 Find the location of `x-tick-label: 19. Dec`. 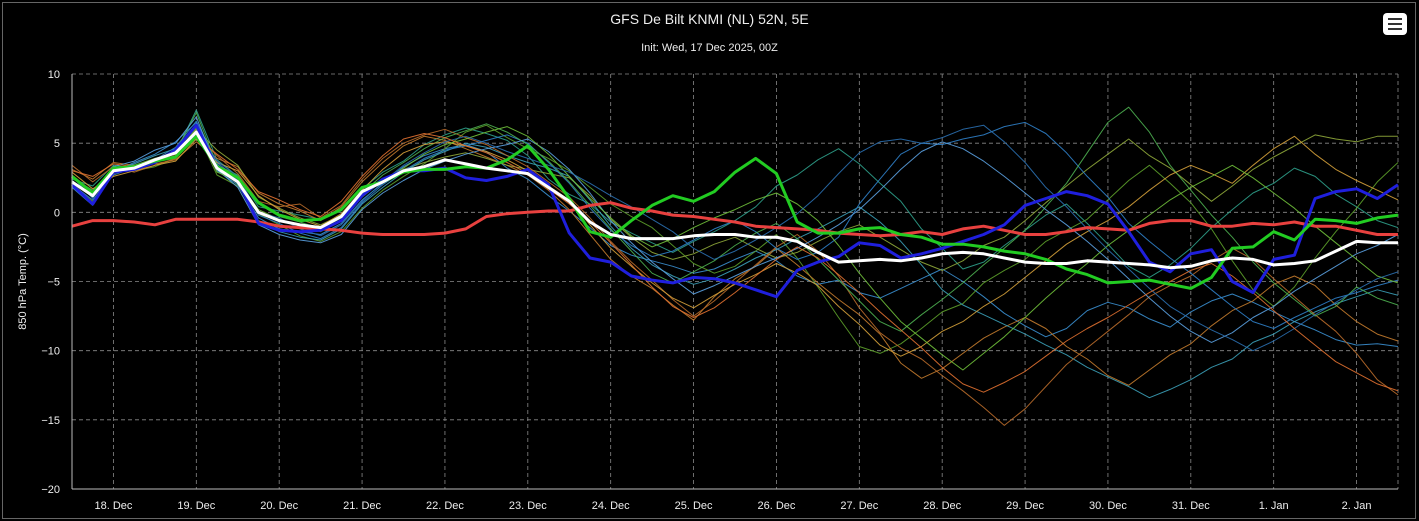

x-tick-label: 19. Dec is located at coordinates (196, 506).